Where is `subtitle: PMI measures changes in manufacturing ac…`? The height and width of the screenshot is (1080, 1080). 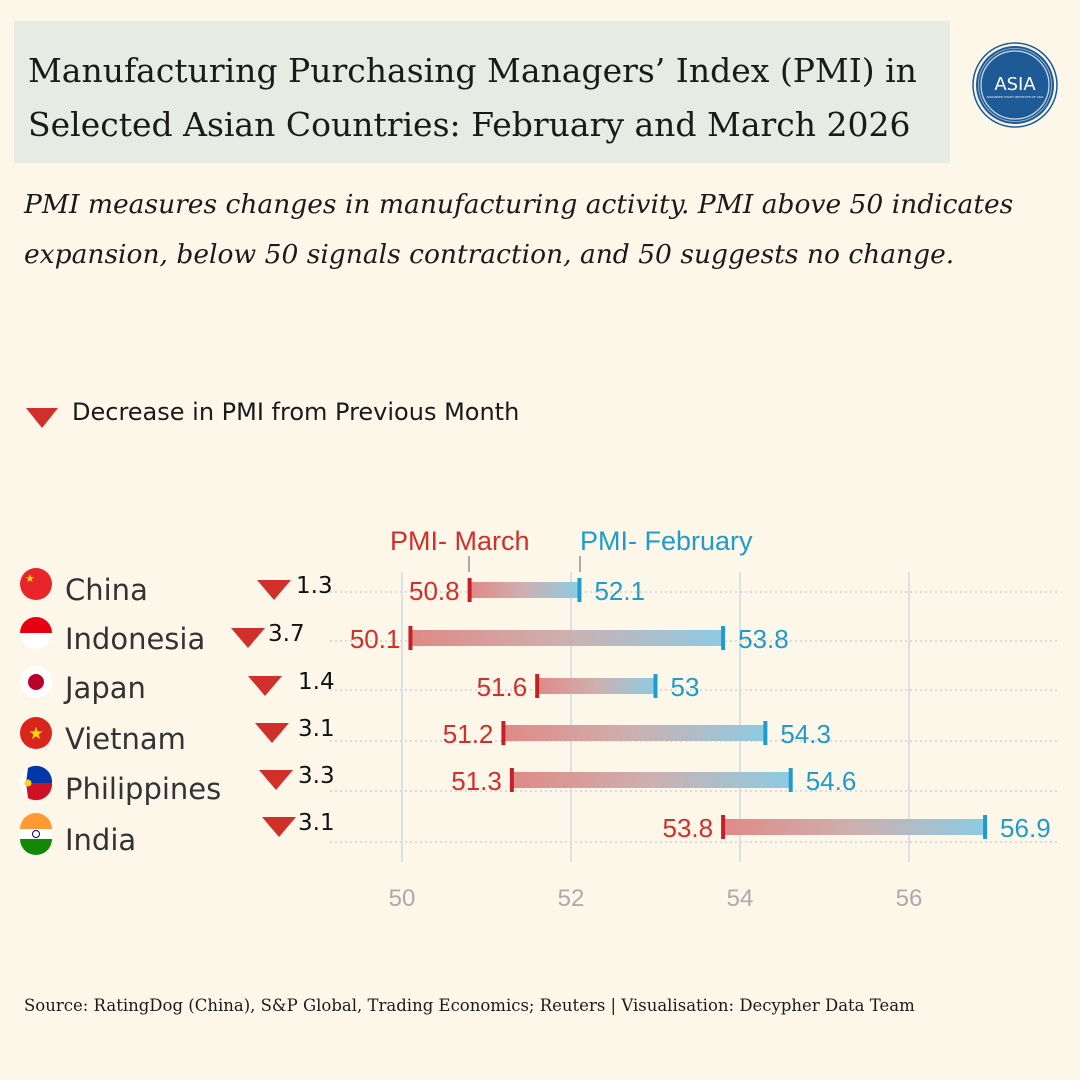 subtitle: PMI measures changes in manufacturing ac… is located at coordinates (519, 229).